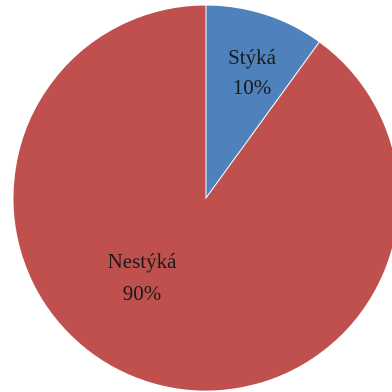  I want to click on slice-label-styka-value: 10%, so click(252, 87).